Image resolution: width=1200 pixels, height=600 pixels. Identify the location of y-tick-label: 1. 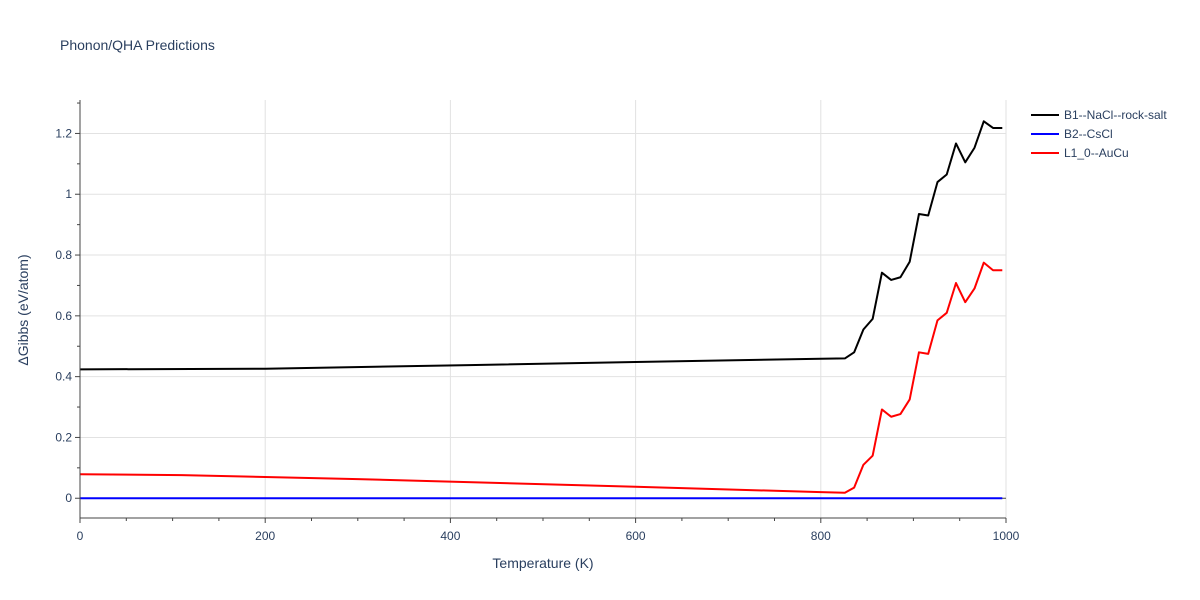
(68, 194).